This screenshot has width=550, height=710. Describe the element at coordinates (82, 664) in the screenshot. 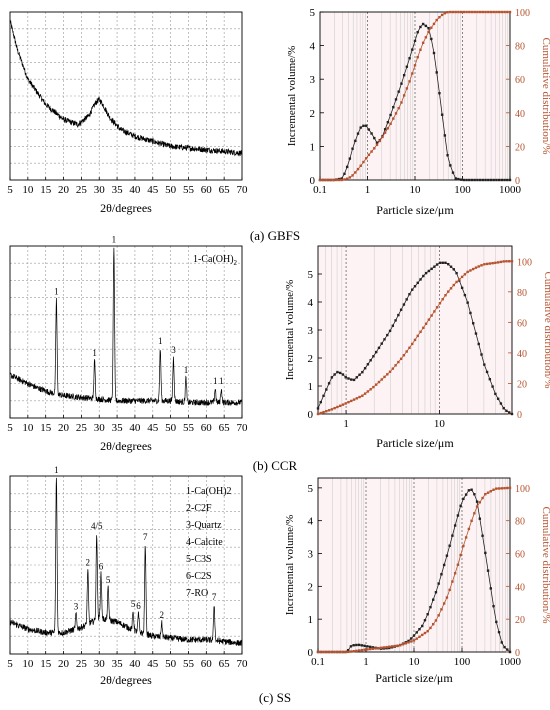

I see `c-xrd-xtick-label: 25` at that location.